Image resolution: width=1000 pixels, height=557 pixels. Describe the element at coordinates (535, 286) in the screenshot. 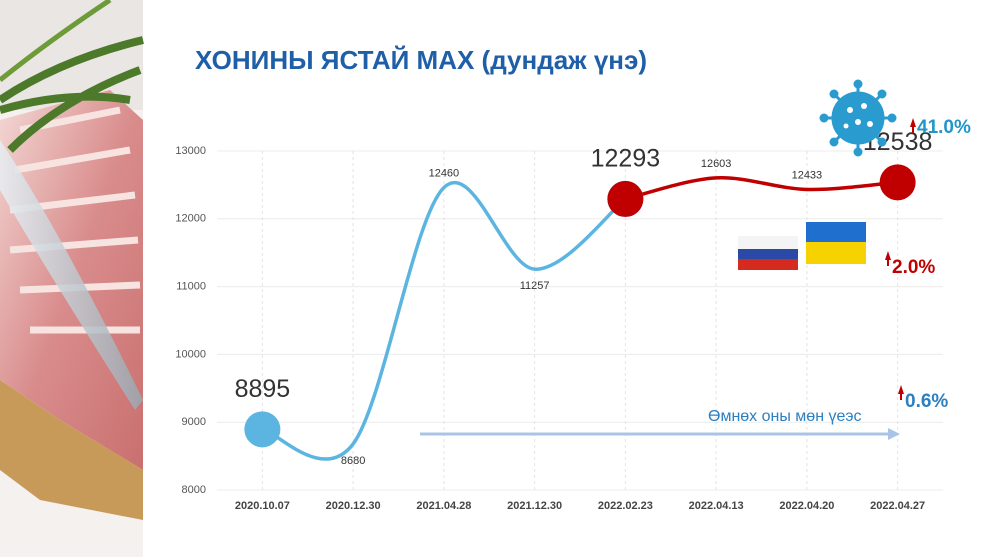

I see `data-label: 11257` at that location.